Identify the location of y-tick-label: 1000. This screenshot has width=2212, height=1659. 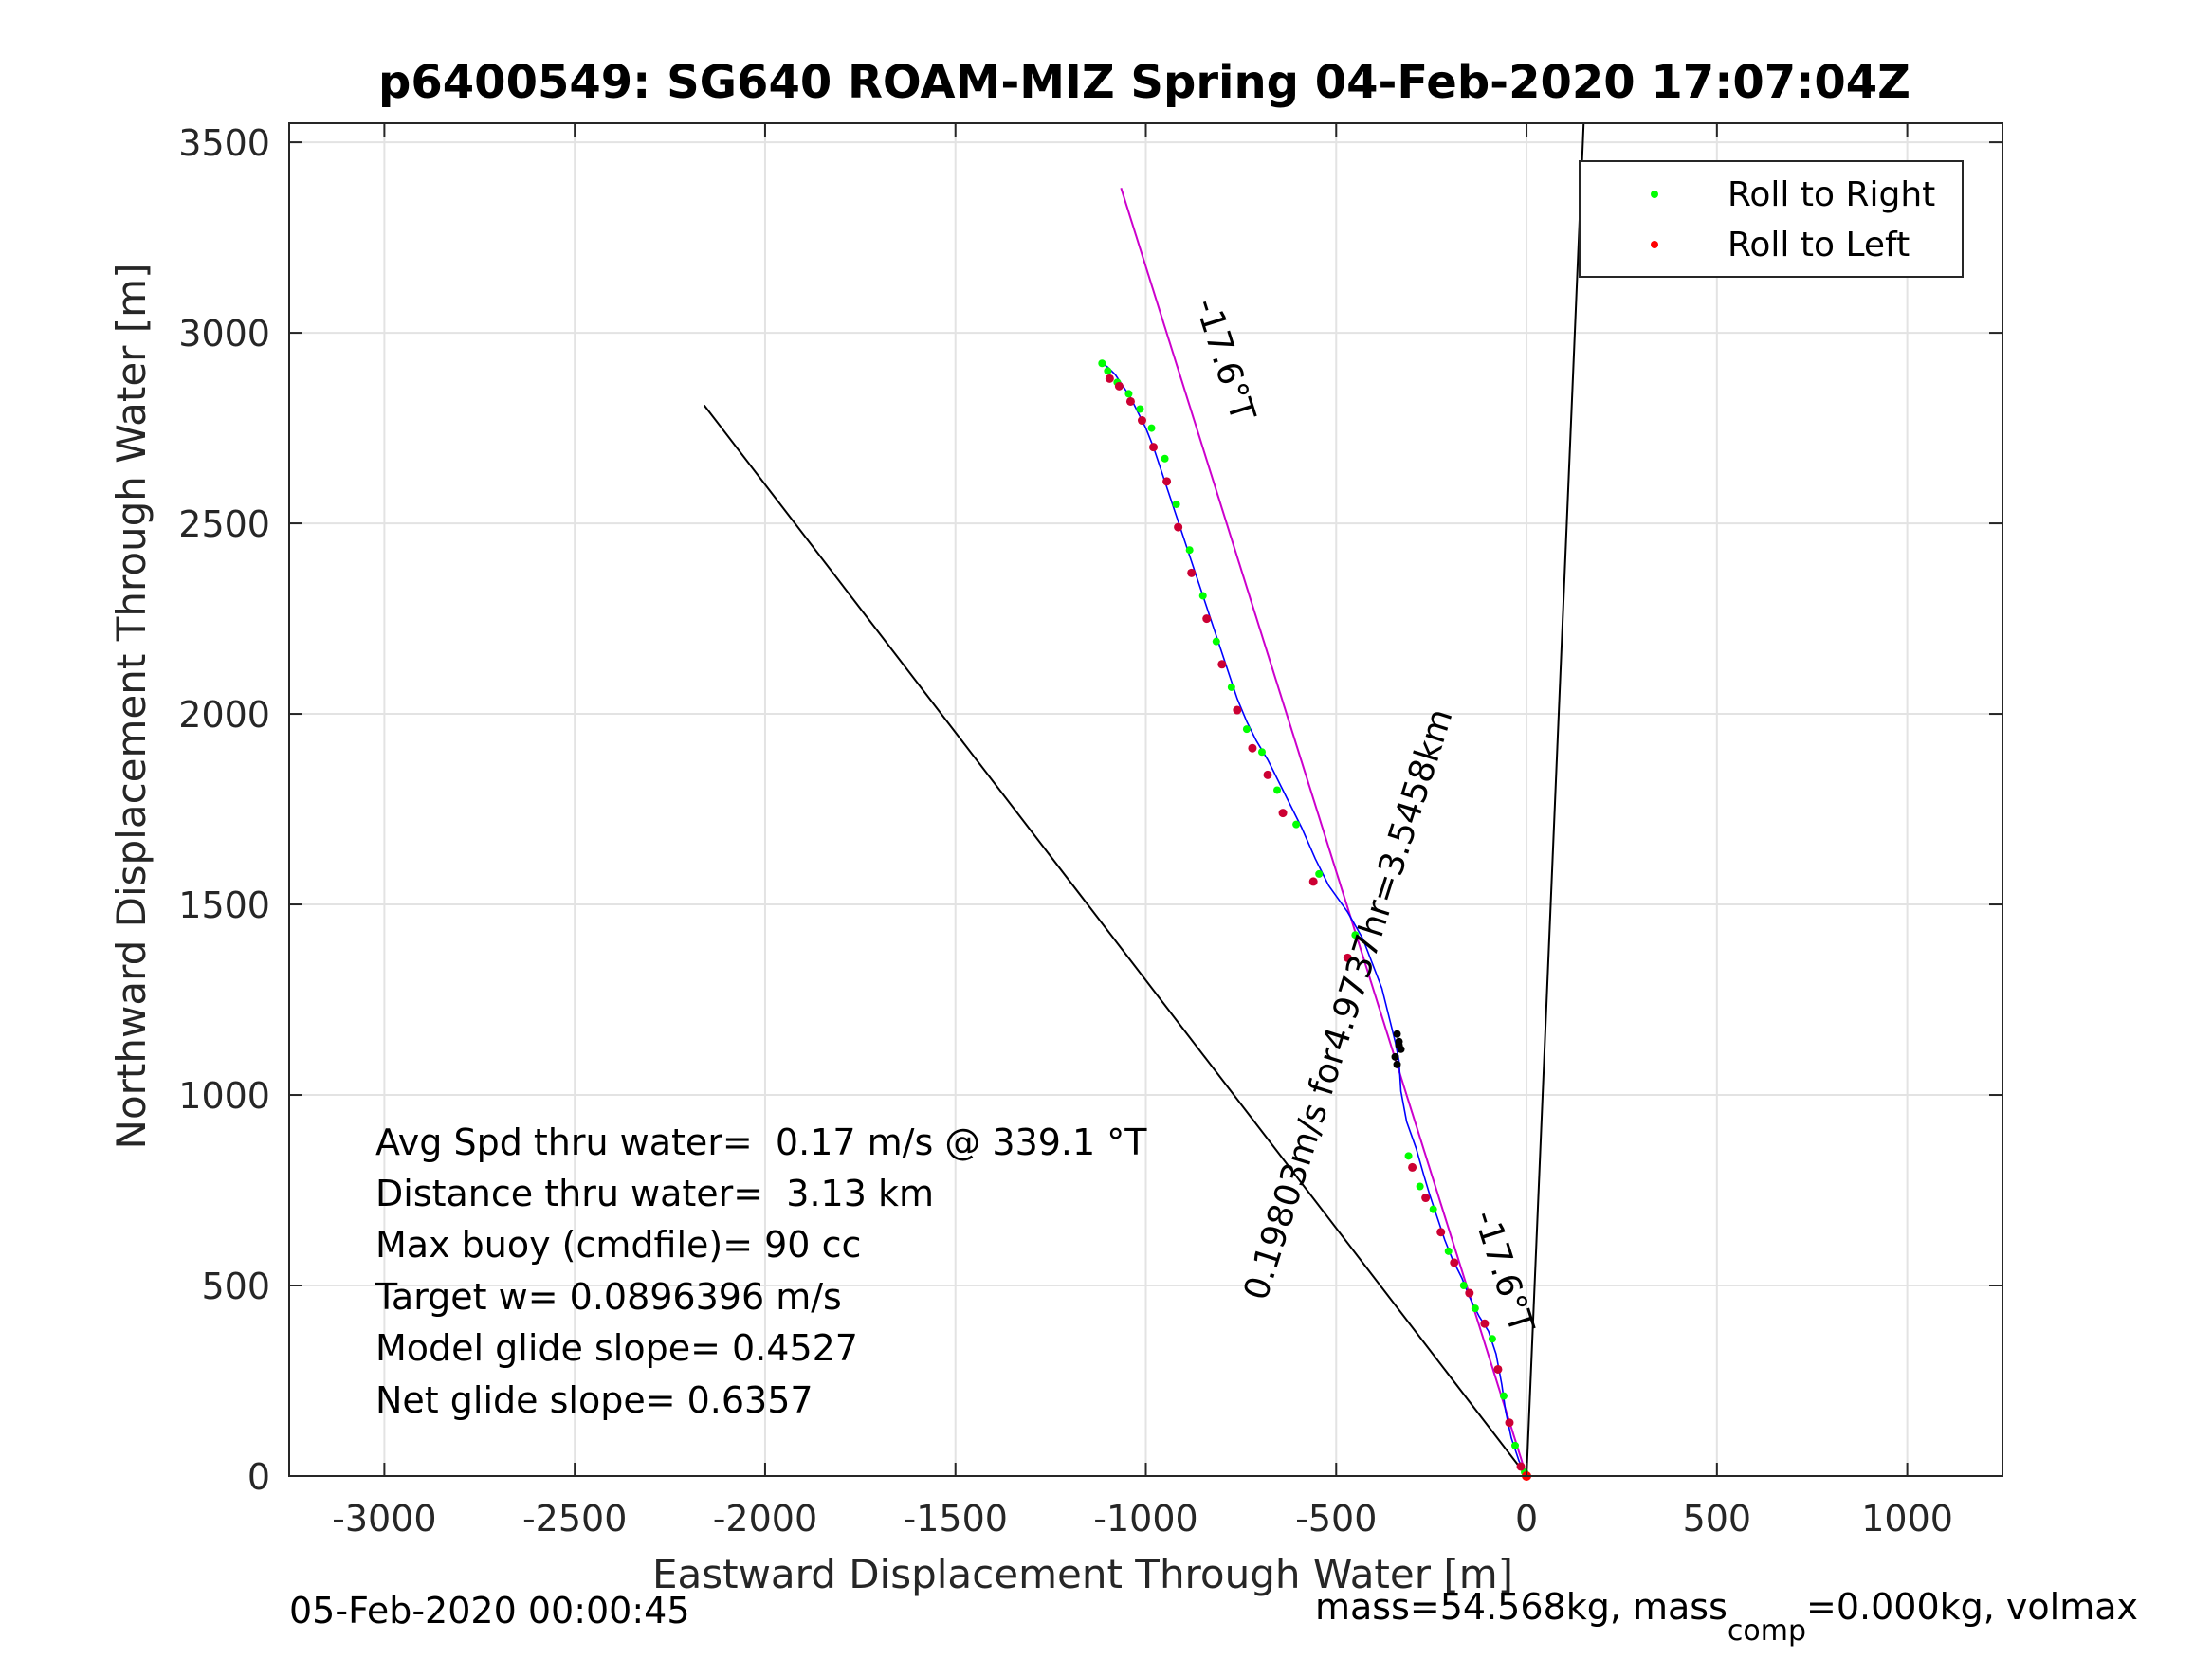
(224, 1096).